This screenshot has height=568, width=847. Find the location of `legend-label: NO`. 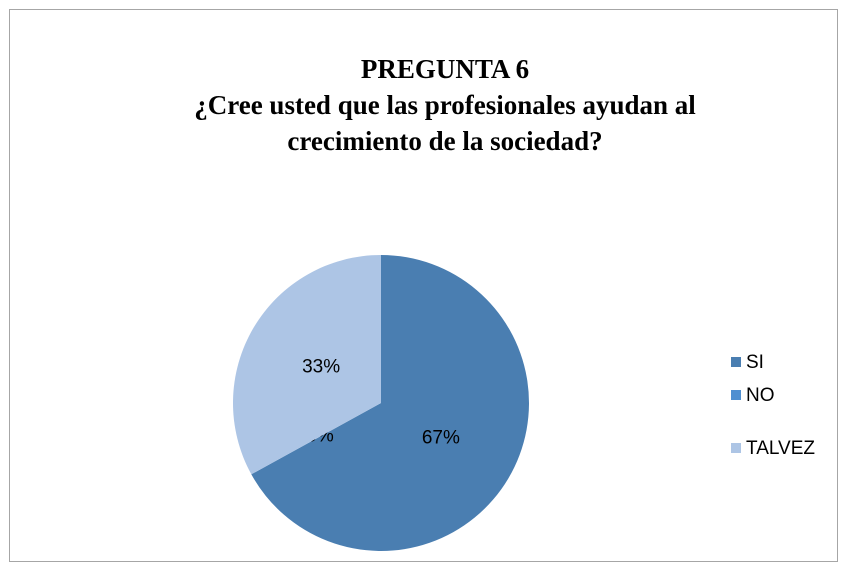

legend-label: NO is located at coordinates (760, 395).